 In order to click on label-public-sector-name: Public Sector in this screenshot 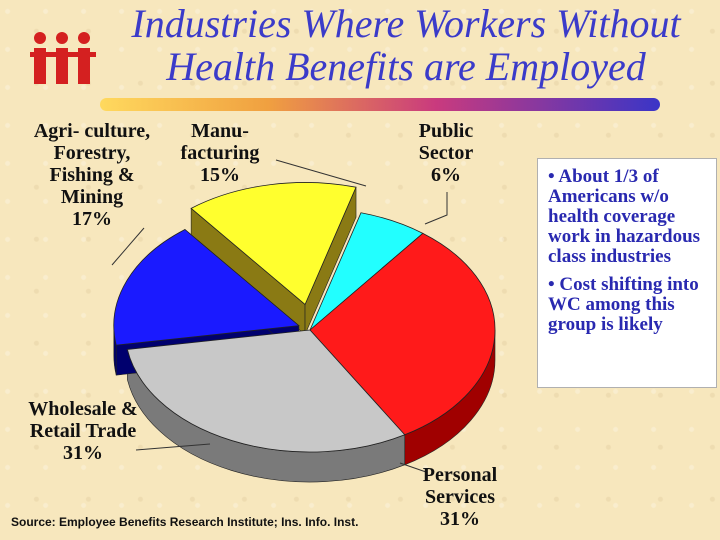, I will do `click(446, 142)`.